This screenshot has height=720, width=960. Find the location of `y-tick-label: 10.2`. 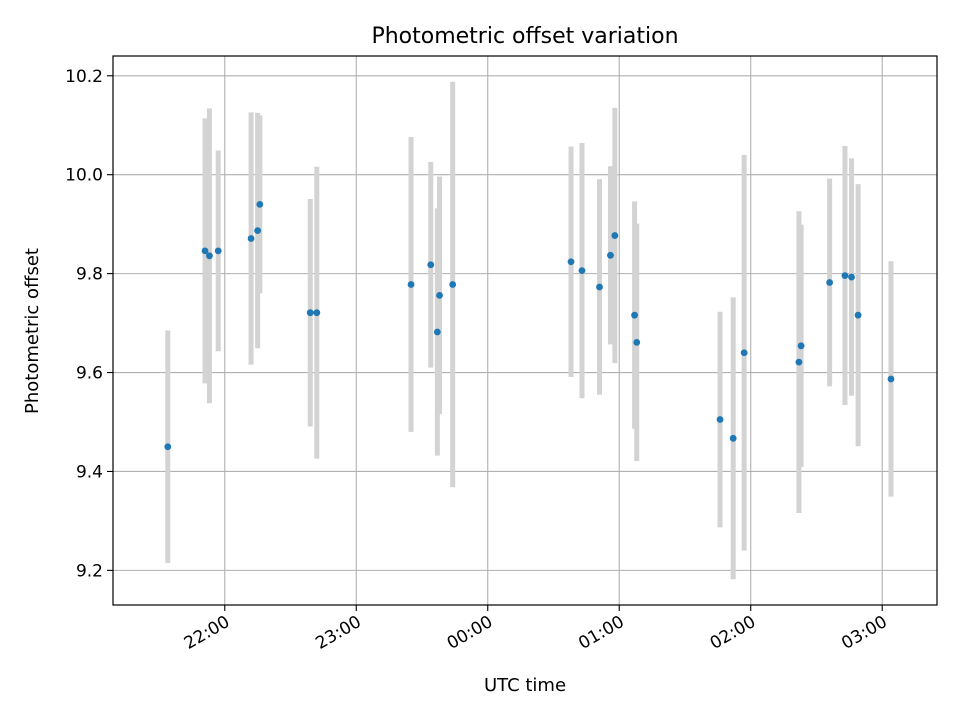

y-tick-label: 10.2 is located at coordinates (84, 77).